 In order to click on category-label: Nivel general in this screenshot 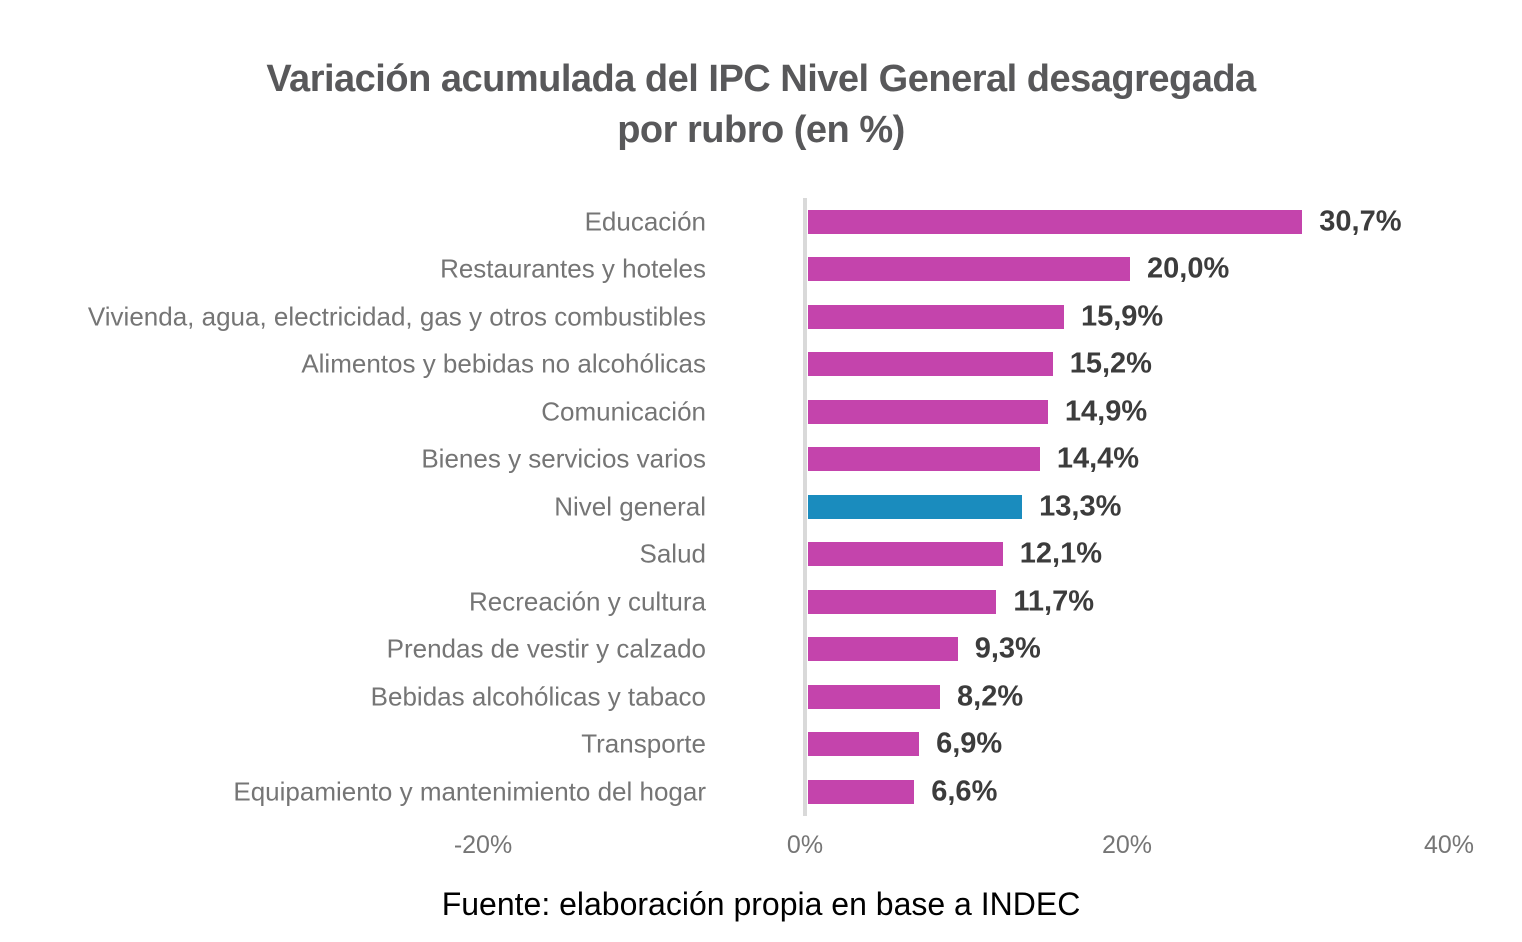, I will do `click(630, 506)`.